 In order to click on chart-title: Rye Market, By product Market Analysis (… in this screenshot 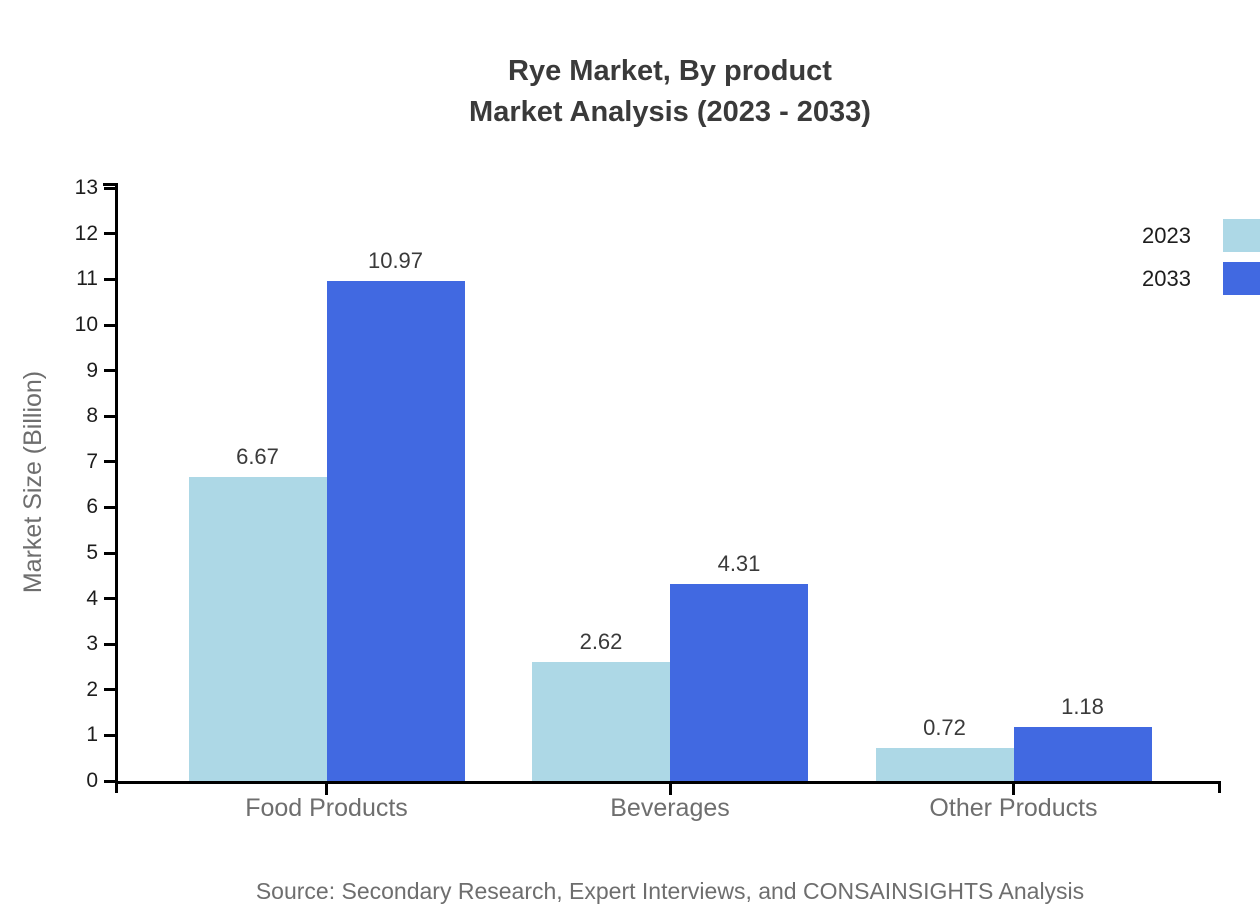, I will do `click(670, 92)`.